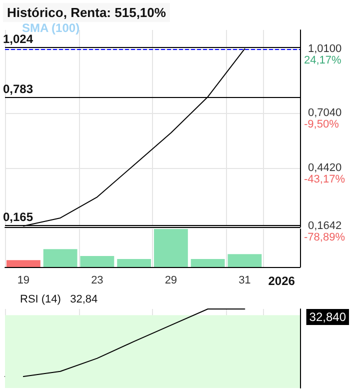  I want to click on text: -78,89%, so click(325, 238).